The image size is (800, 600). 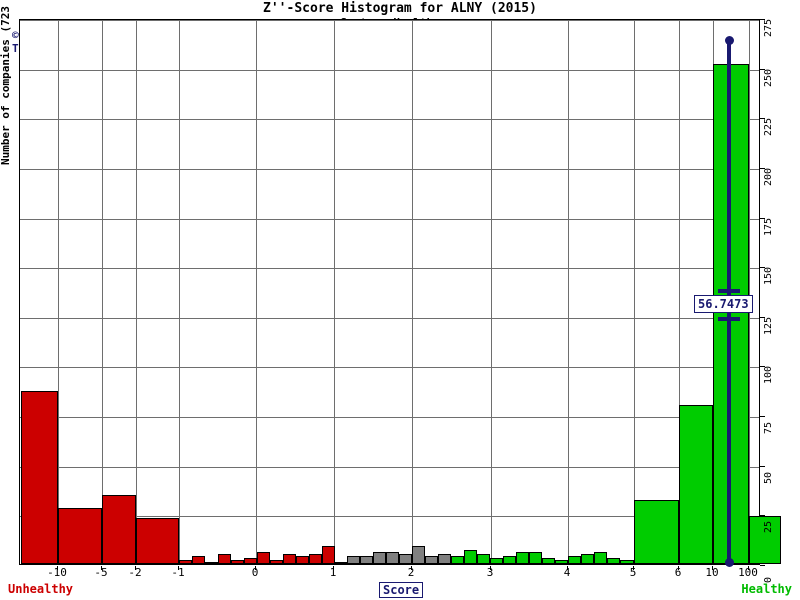 What do you see at coordinates (768, 77) in the screenshot?
I see `y-tick-label-250: 250` at bounding box center [768, 77].